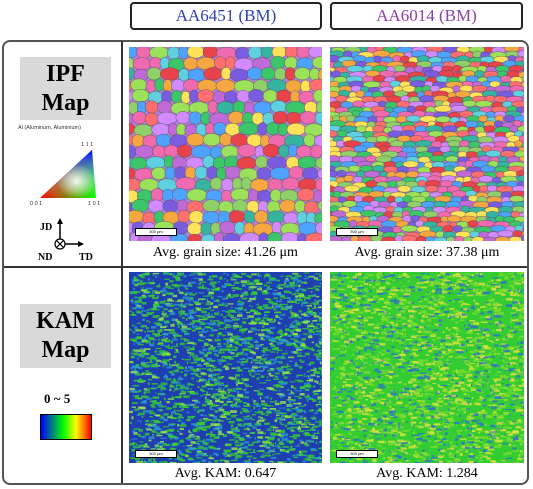 The image size is (533, 489). What do you see at coordinates (45, 257) in the screenshot?
I see `axis-nd-label: ND` at bounding box center [45, 257].